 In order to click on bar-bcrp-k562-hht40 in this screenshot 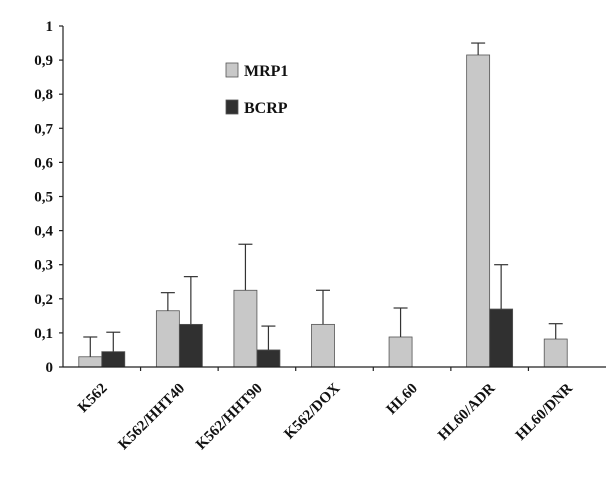, I will do `click(190, 345)`.